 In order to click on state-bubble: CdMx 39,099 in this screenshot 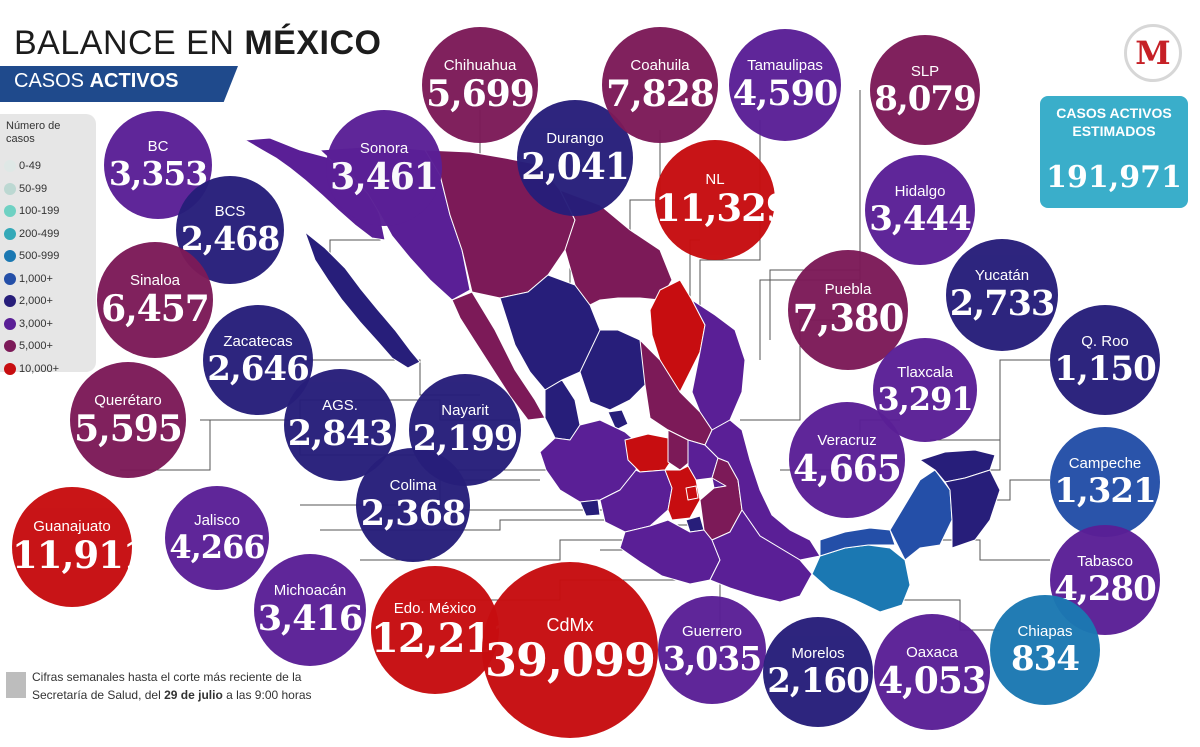, I will do `click(570, 650)`.